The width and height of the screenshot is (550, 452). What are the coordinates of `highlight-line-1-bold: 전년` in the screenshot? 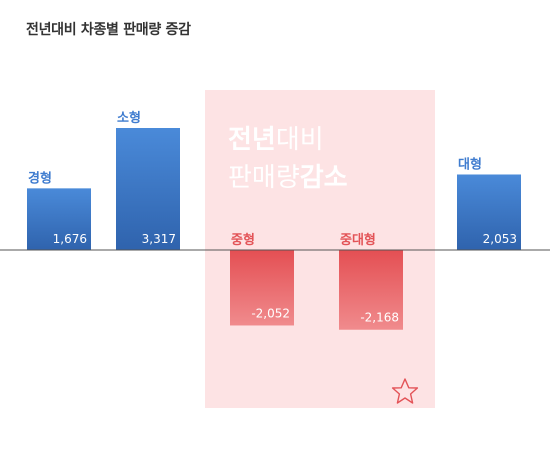 It's located at (252, 140).